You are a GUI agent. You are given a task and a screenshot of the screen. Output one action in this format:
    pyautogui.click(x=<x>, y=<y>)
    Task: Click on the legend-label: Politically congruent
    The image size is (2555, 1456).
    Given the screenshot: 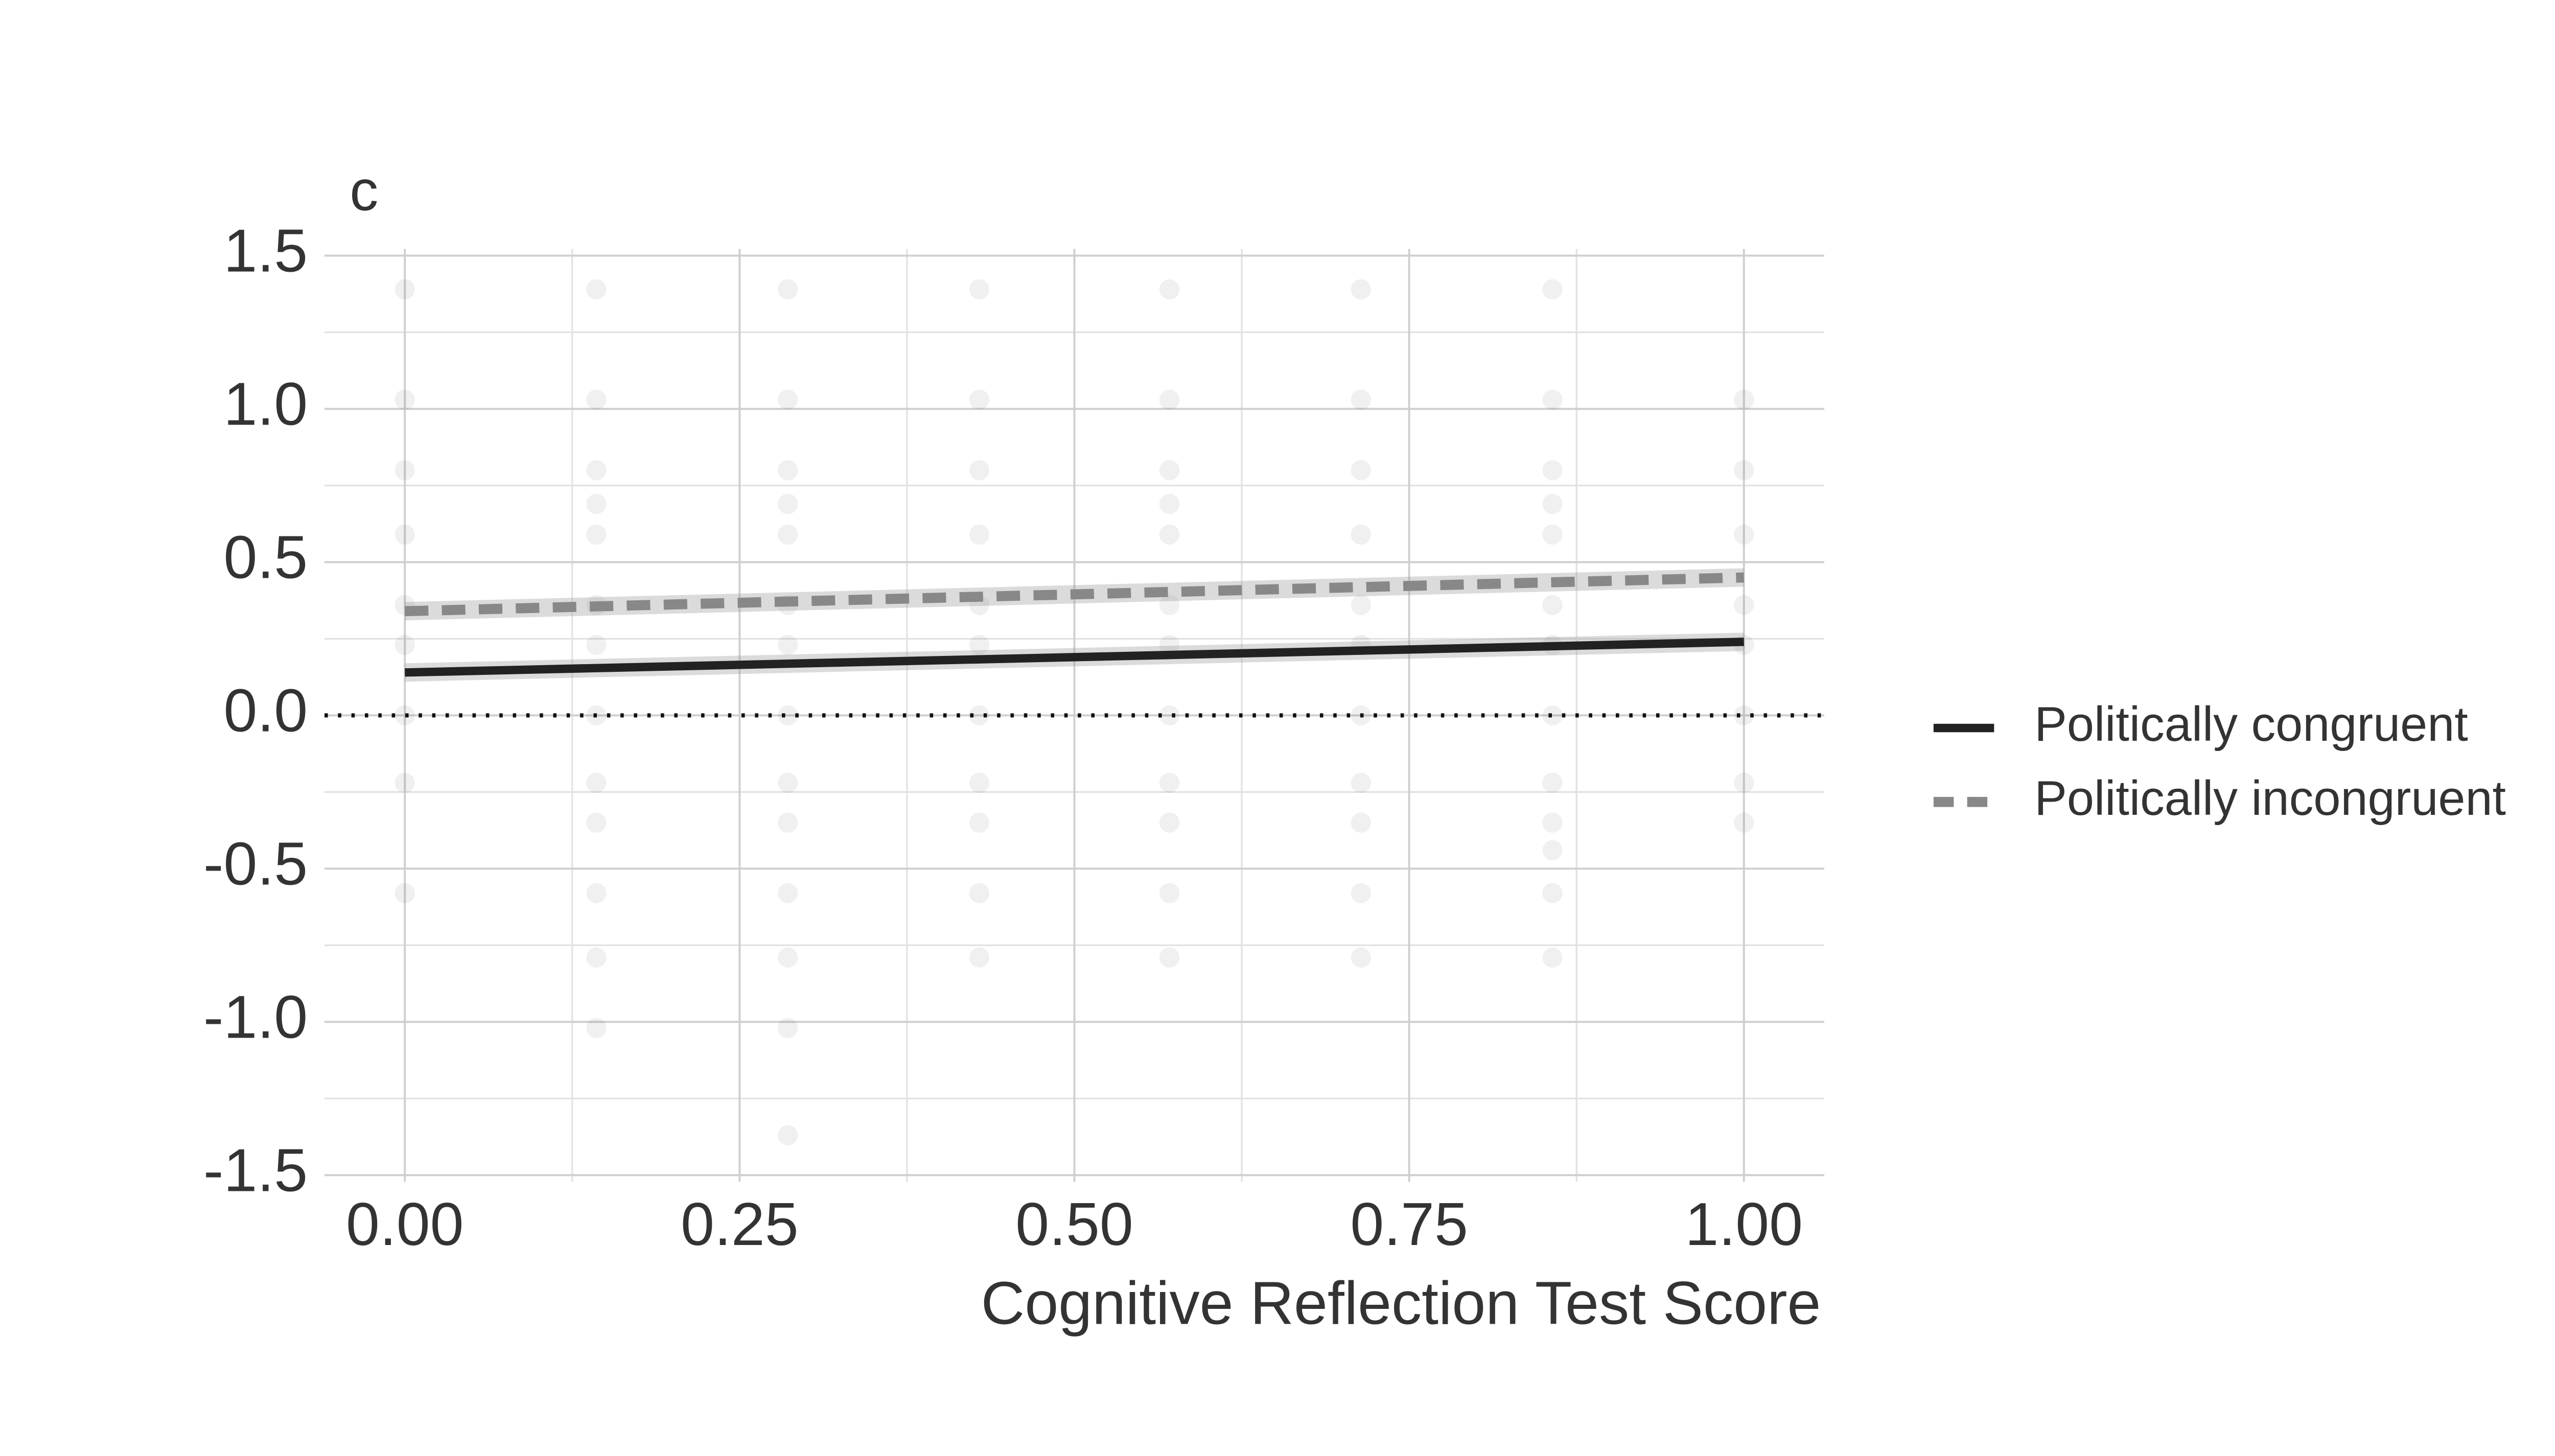 What is the action you would take?
    pyautogui.click(x=2251, y=724)
    